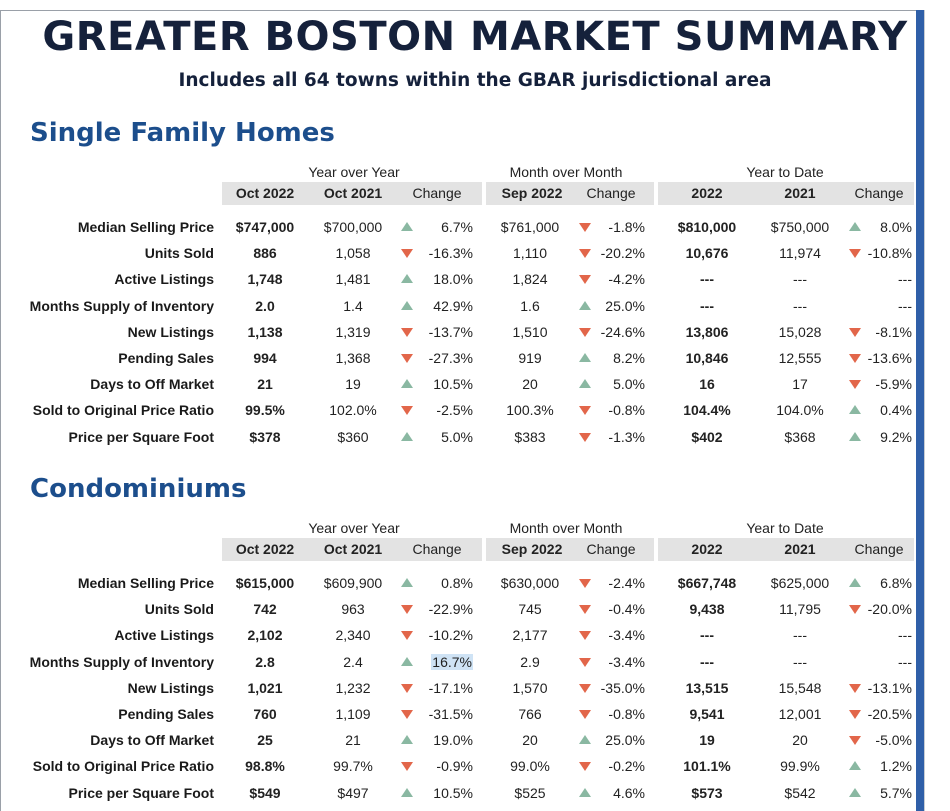 The image size is (950, 811). What do you see at coordinates (123, 766) in the screenshot?
I see `row-label: Sold to Original Price Ratio` at bounding box center [123, 766].